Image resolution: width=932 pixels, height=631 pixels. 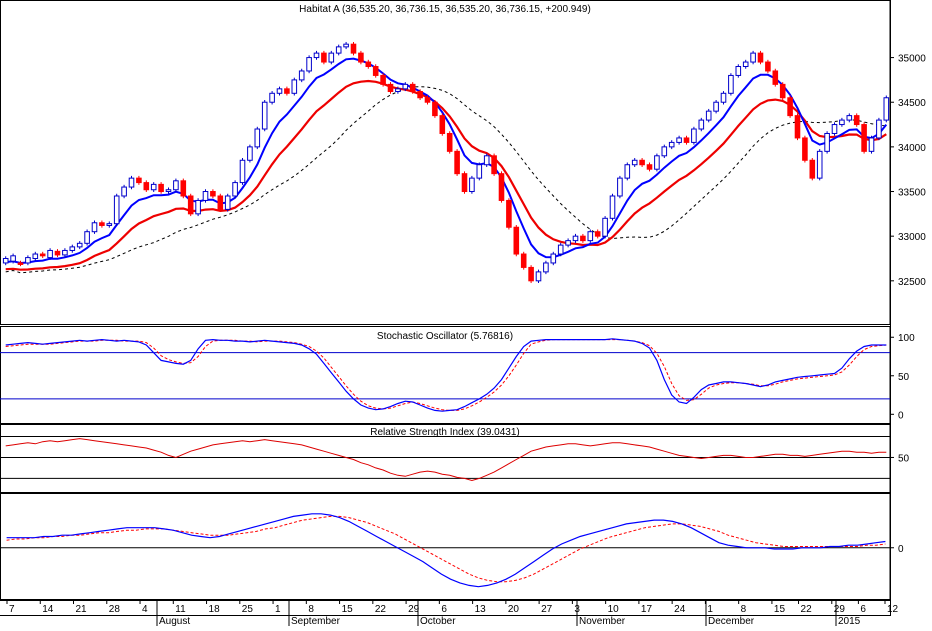 I want to click on date-tick-label: 7, so click(x=12, y=609).